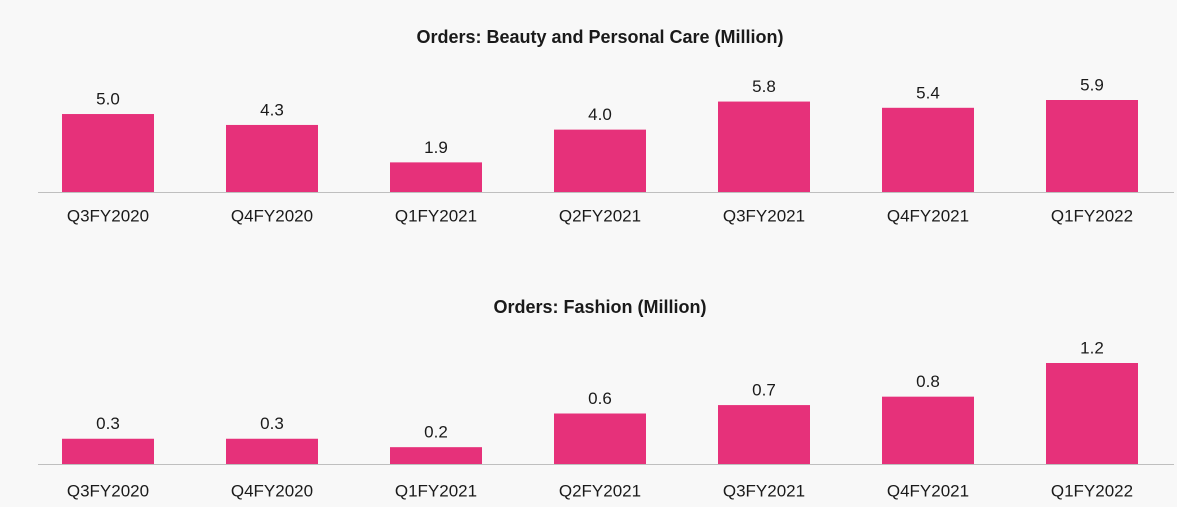  I want to click on data-label: 0.2, so click(436, 432).